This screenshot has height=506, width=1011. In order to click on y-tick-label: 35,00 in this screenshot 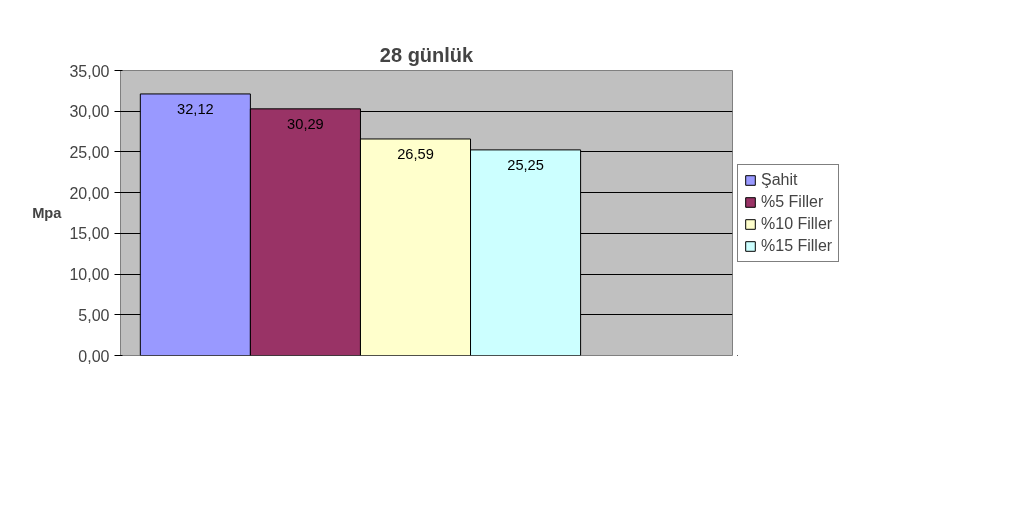, I will do `click(89, 71)`.